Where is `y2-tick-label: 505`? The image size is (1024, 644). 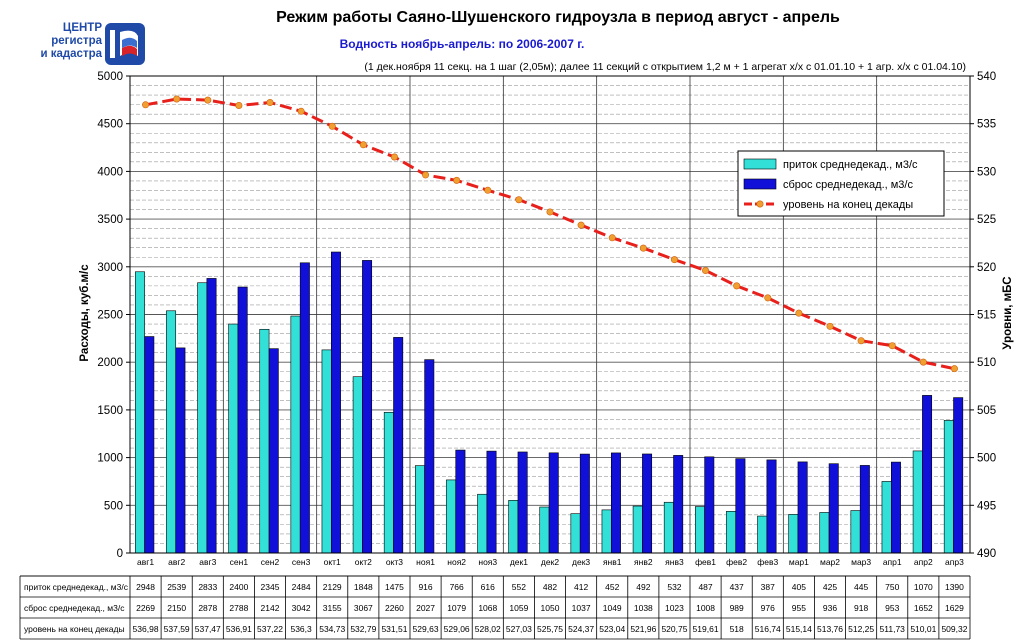
y2-tick-label: 505 is located at coordinates (986, 411).